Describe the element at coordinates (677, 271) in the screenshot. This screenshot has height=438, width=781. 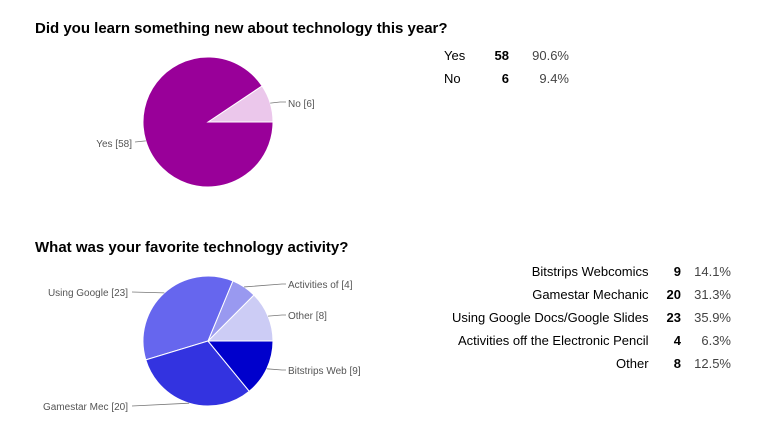
I see `summary-count: 9` at that location.